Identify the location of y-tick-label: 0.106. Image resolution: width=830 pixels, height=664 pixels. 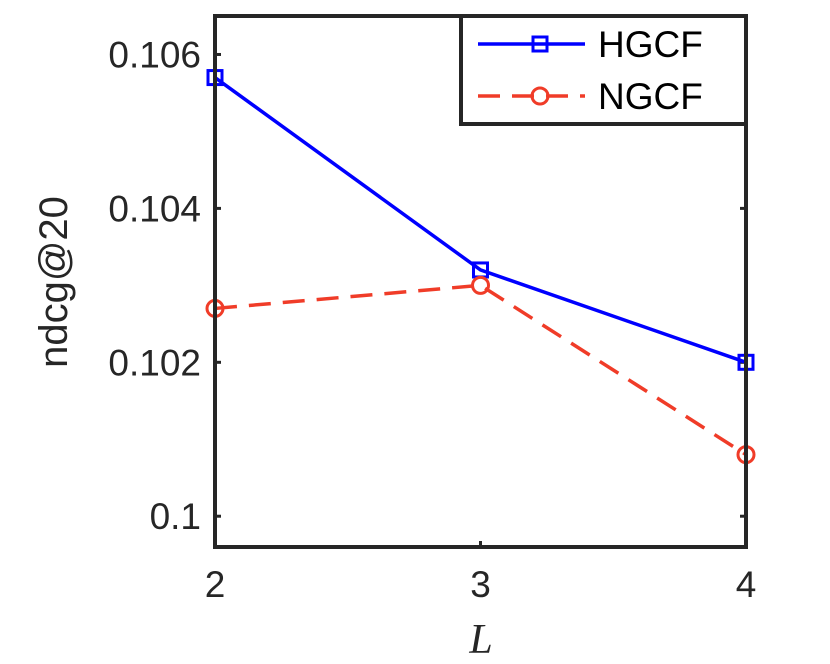
(154, 54).